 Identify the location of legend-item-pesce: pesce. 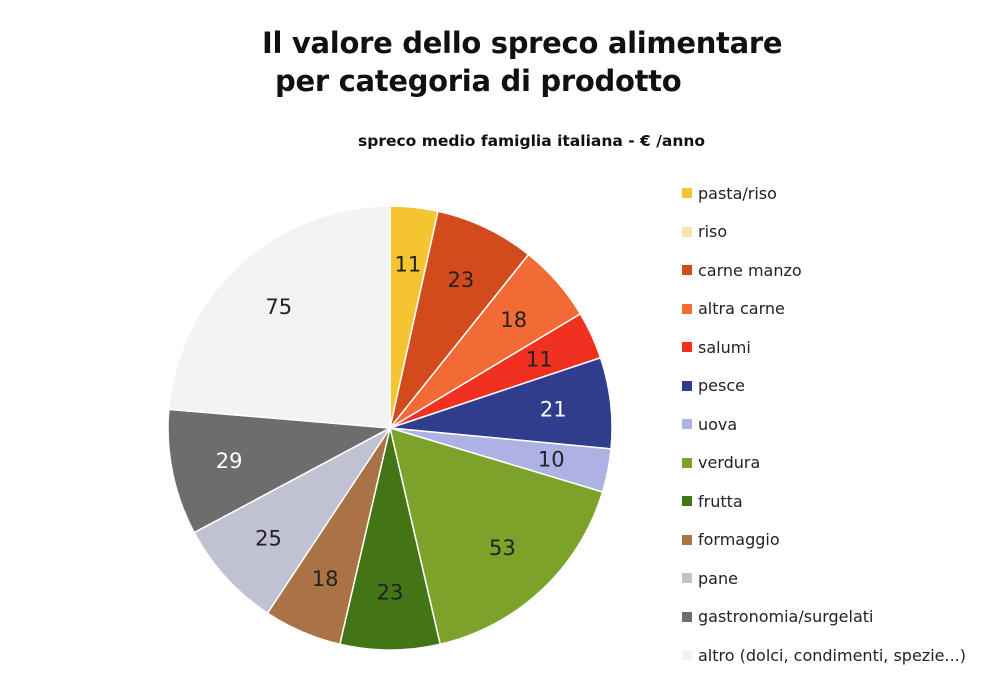
(824, 386).